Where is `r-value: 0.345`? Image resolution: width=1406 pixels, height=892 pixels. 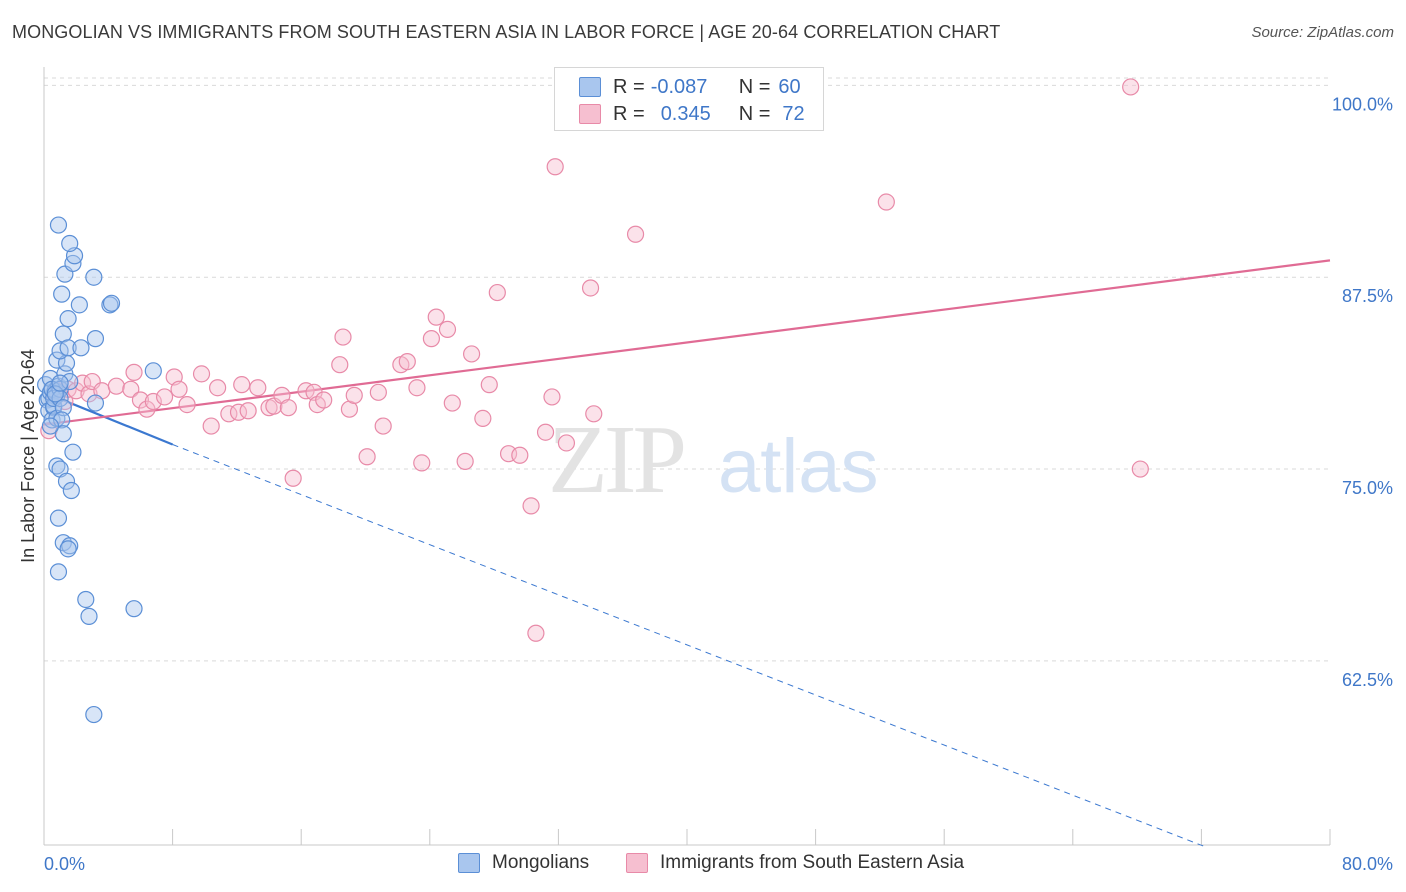
r-value: 0.345 is located at coordinates (685, 113).